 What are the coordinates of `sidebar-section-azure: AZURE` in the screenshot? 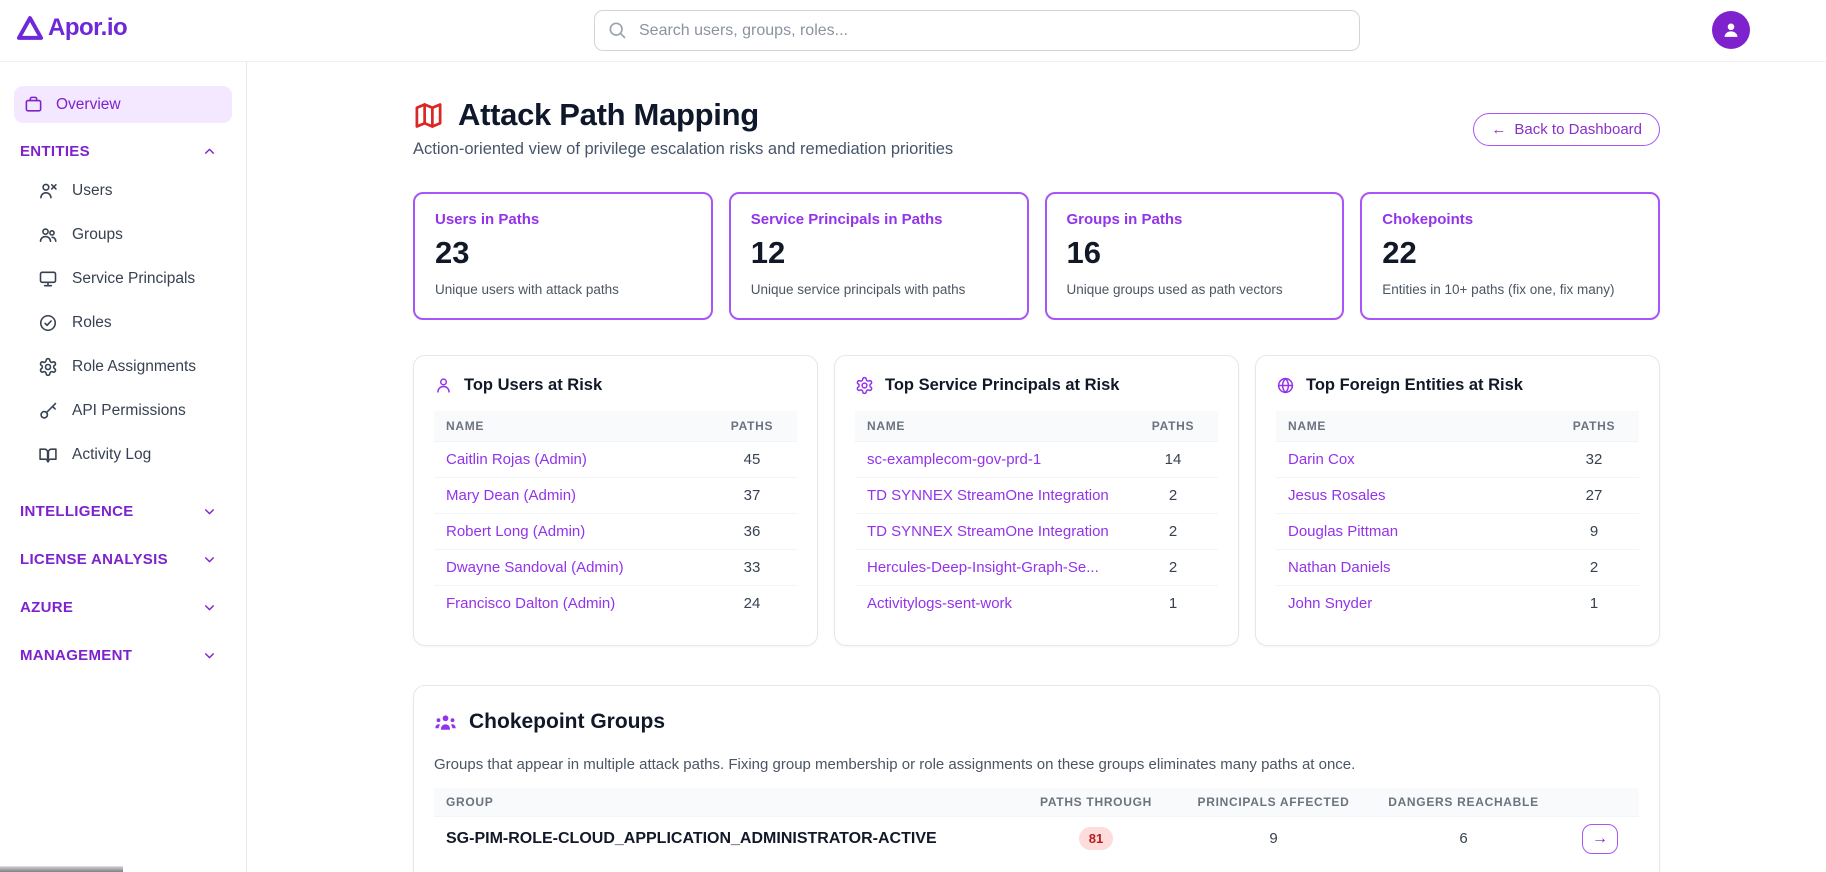 It's located at (123, 607).